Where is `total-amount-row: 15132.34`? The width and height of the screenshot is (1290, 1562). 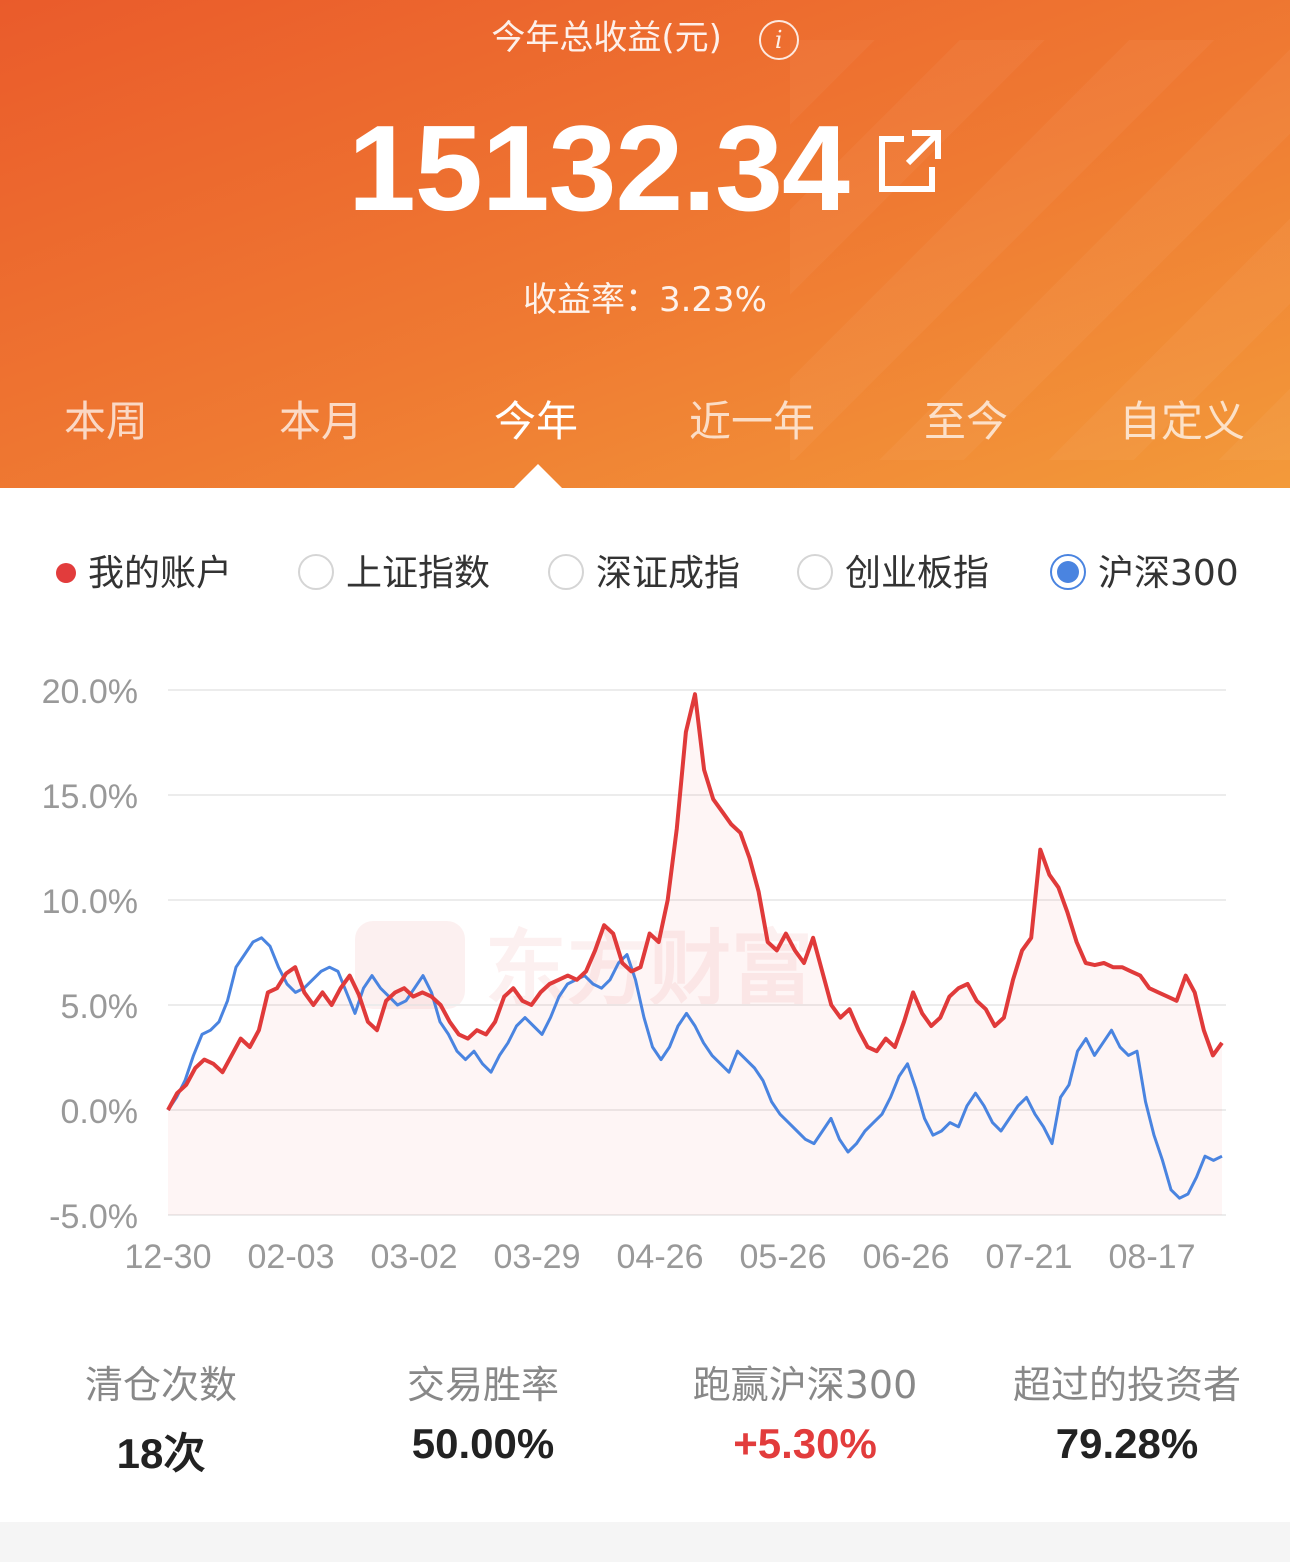
total-amount-row: 15132.34 is located at coordinates (645, 168).